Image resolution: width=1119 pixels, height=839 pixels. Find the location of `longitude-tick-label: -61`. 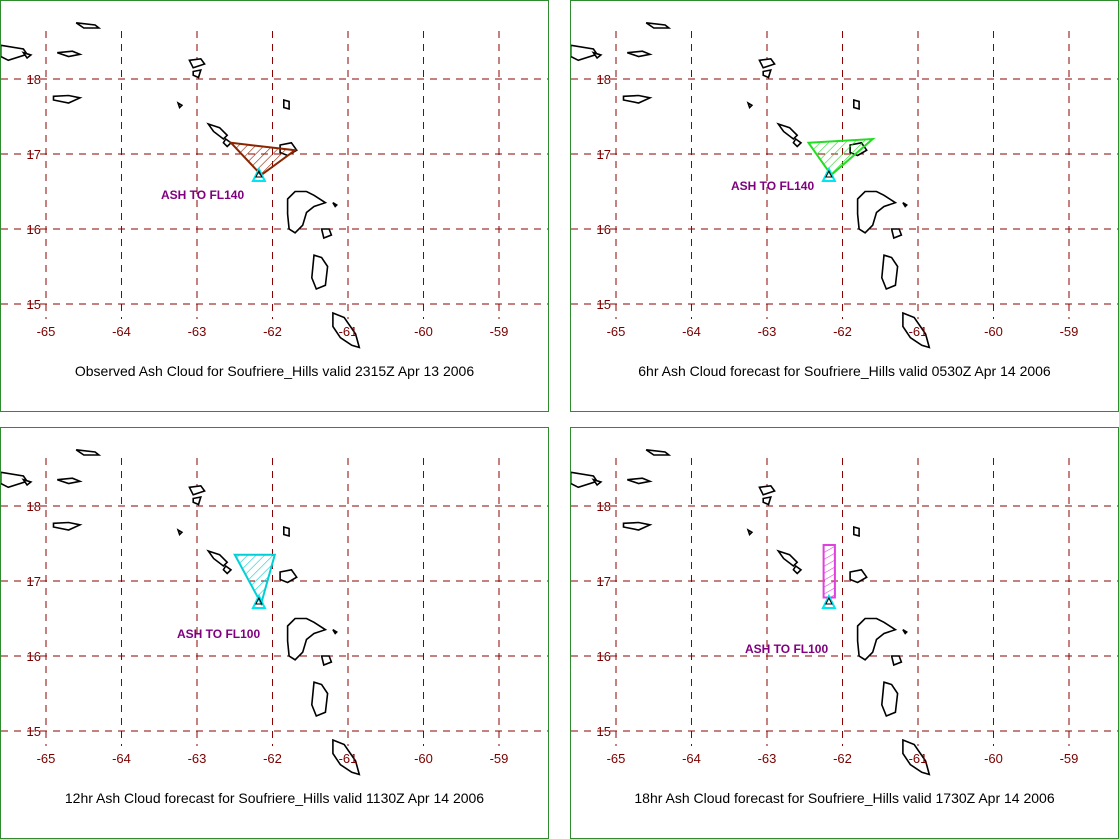

longitude-tick-label: -61 is located at coordinates (918, 331).